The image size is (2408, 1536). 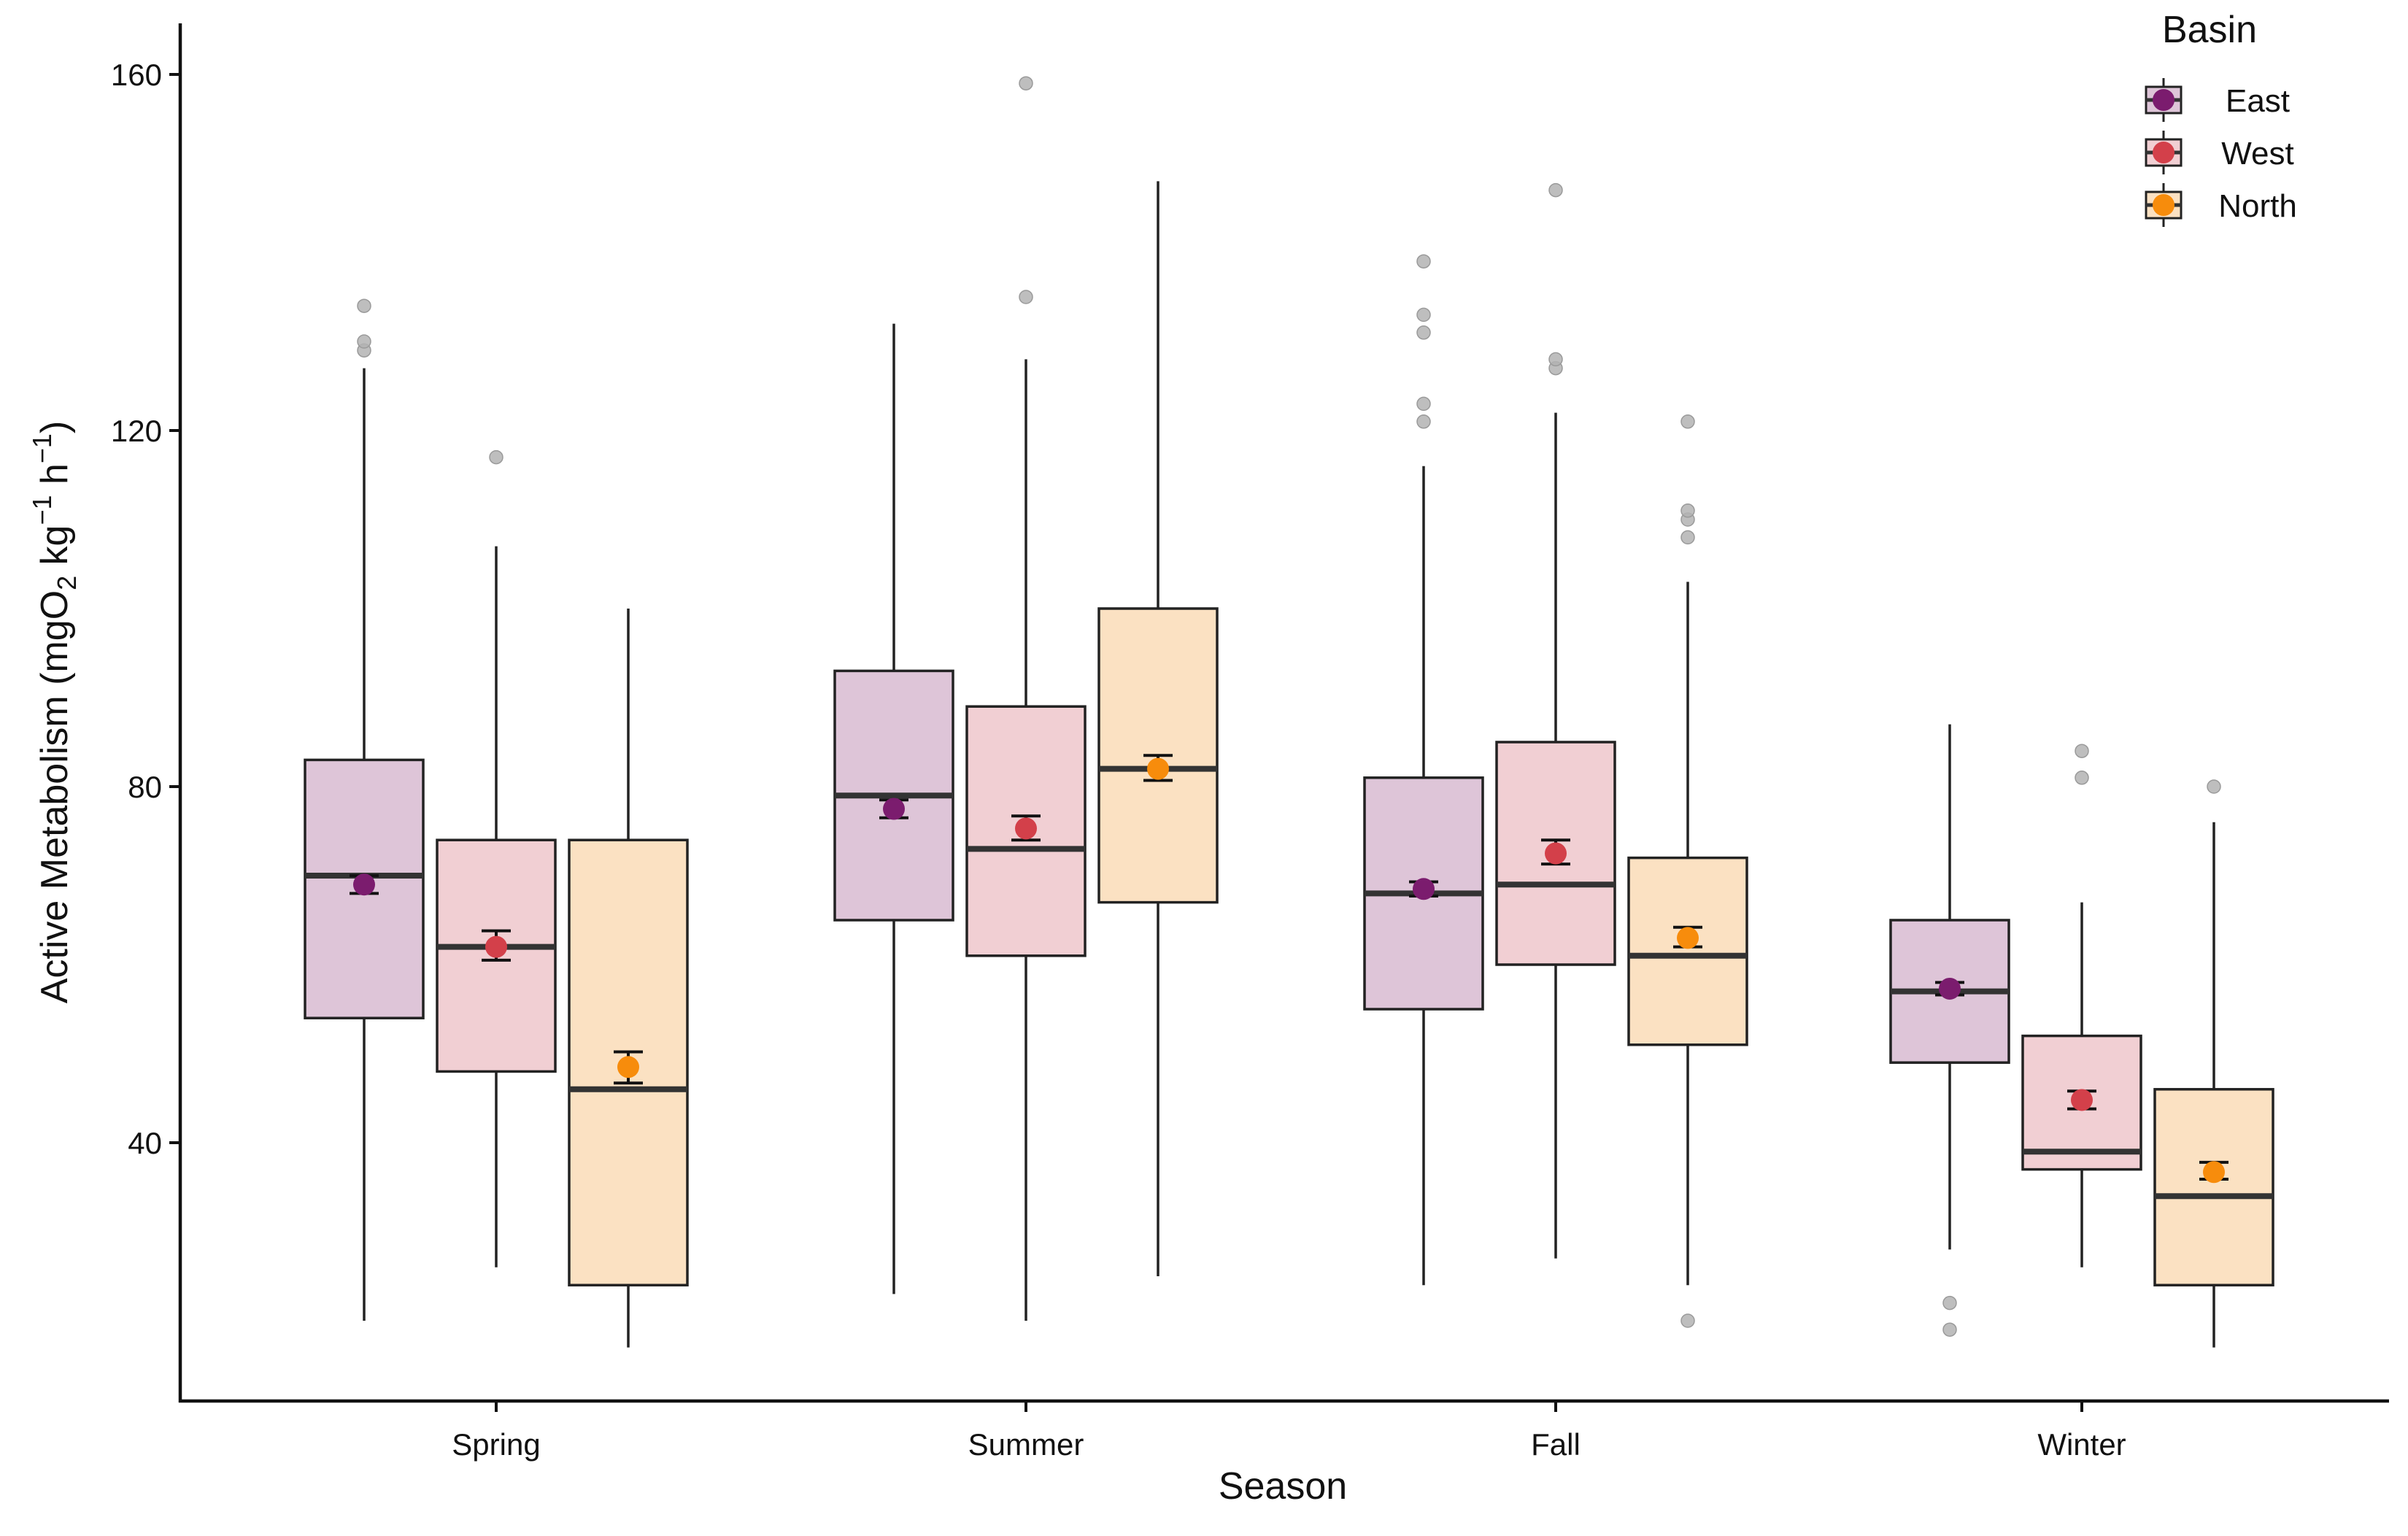 I want to click on legend-entry-north: North, so click(x=2221, y=205).